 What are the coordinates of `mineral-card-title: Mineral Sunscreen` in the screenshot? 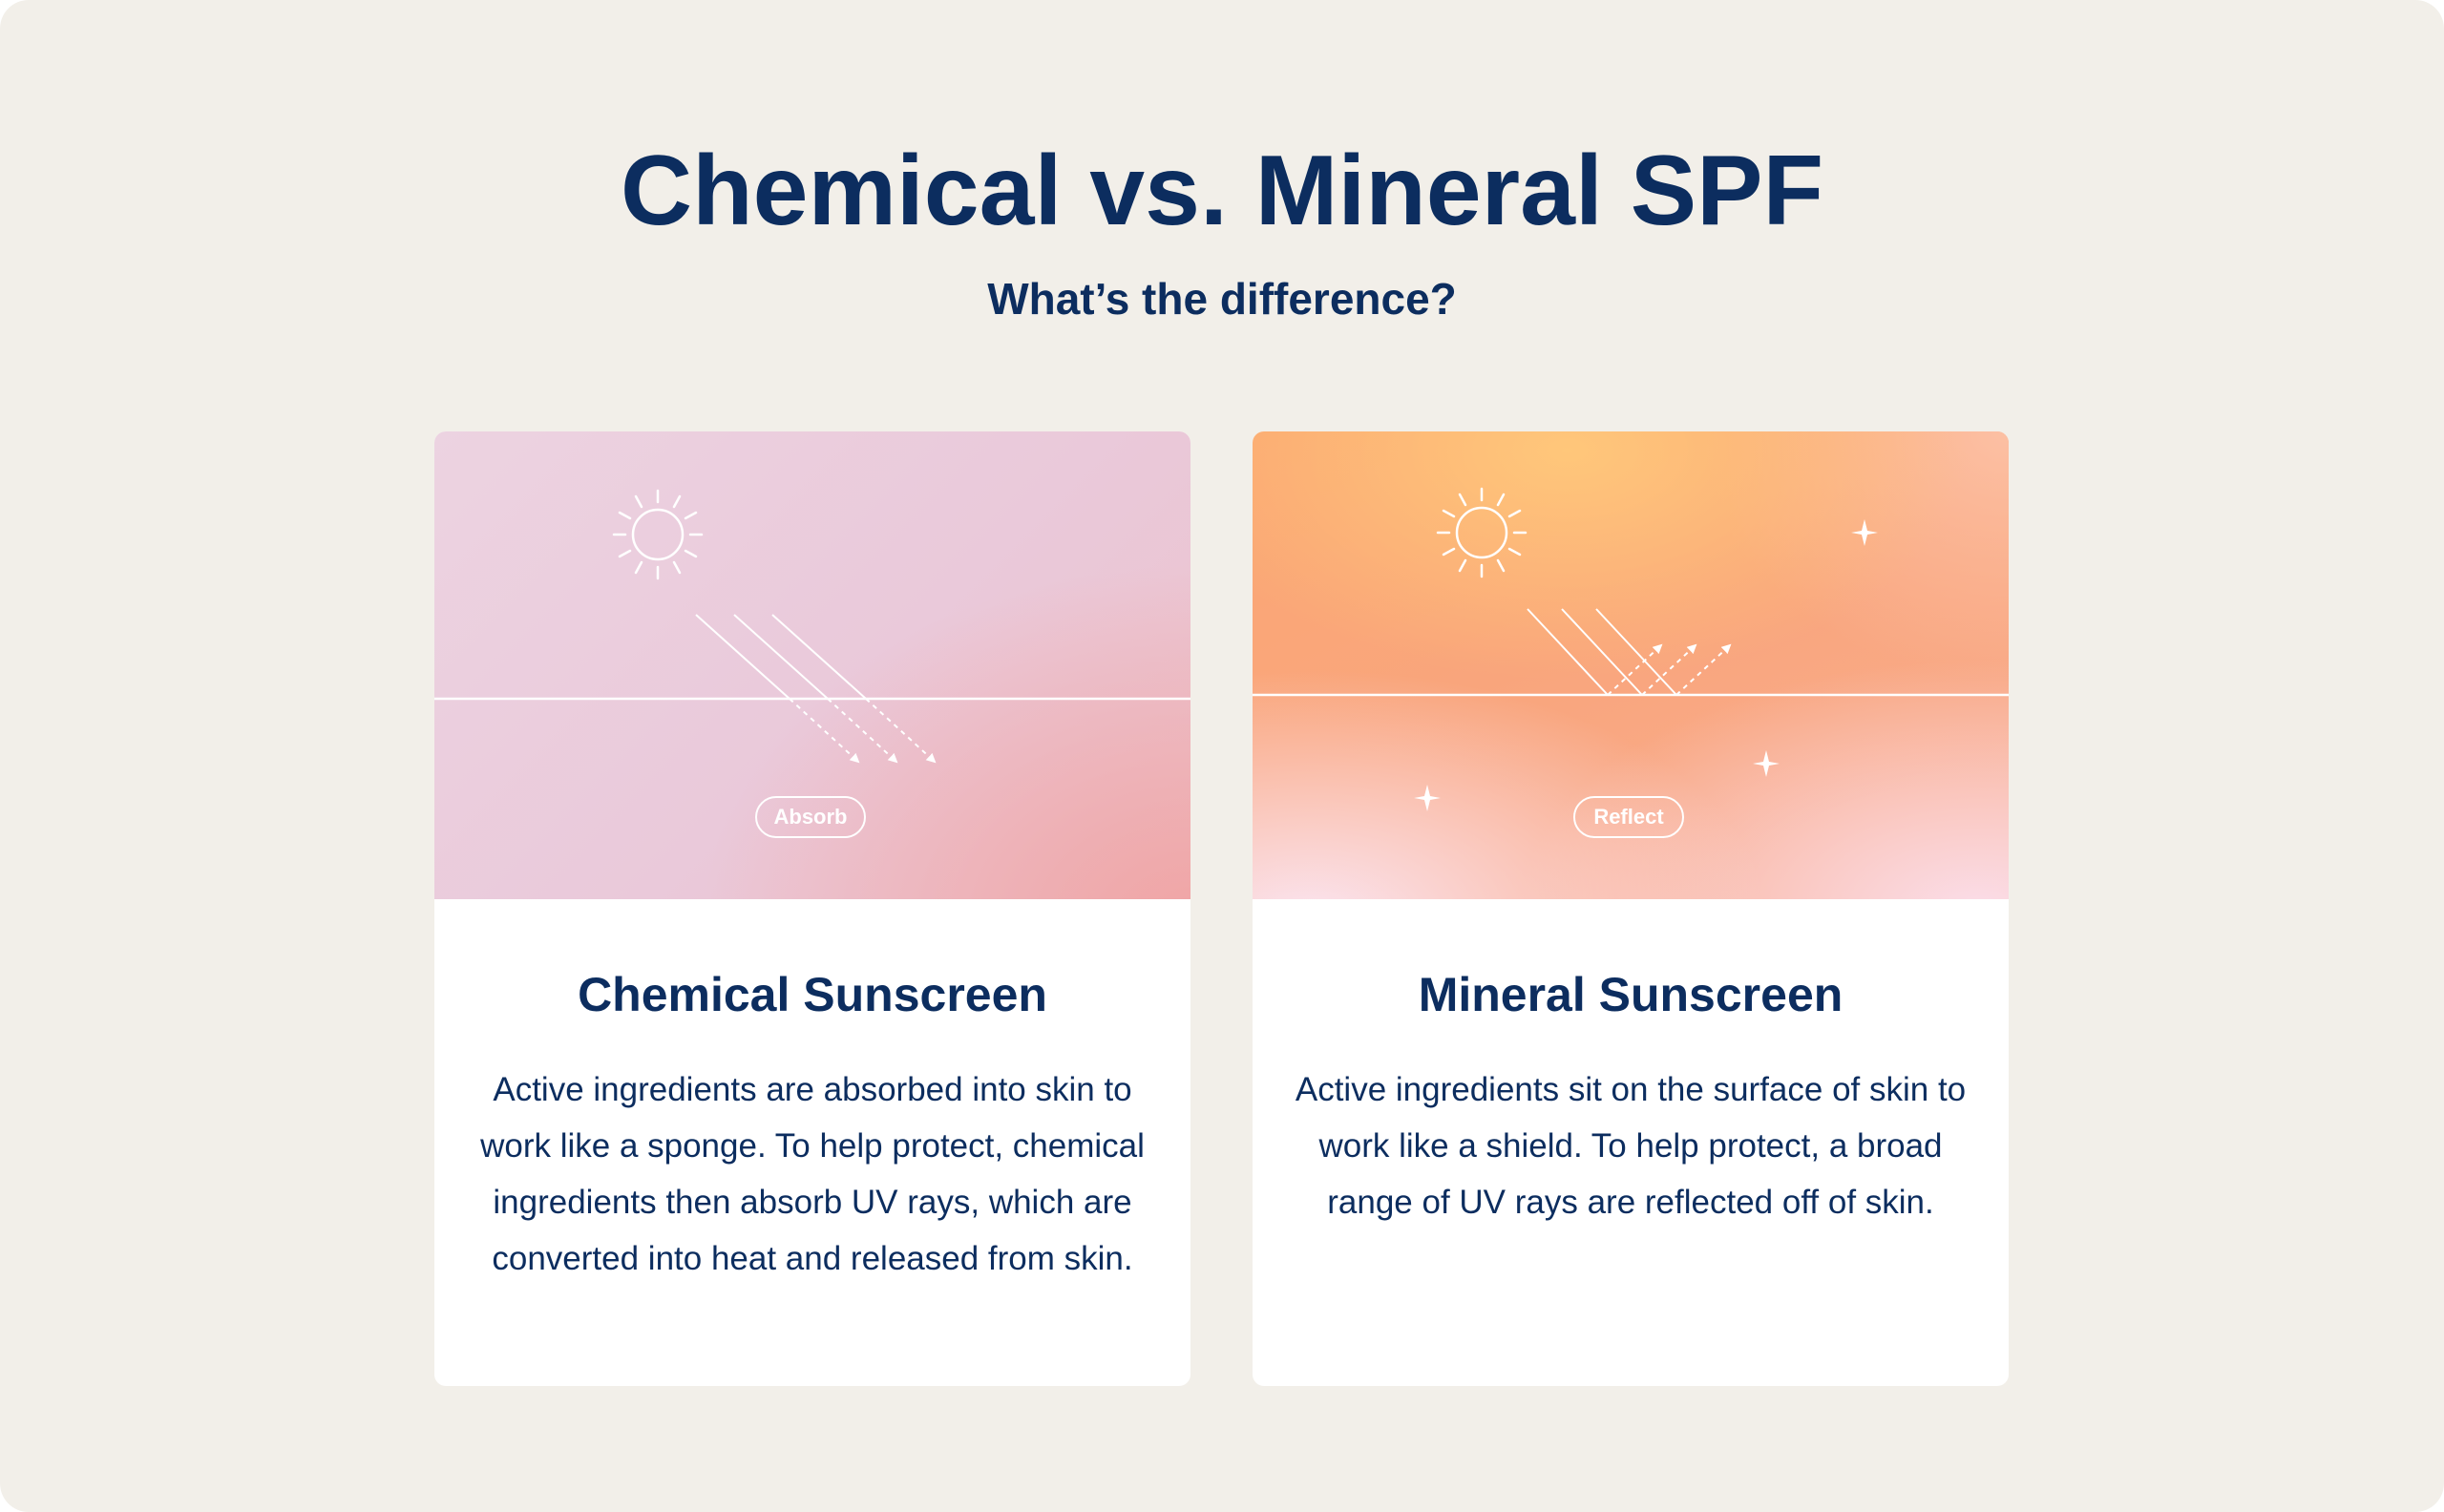 It's located at (1631, 995).